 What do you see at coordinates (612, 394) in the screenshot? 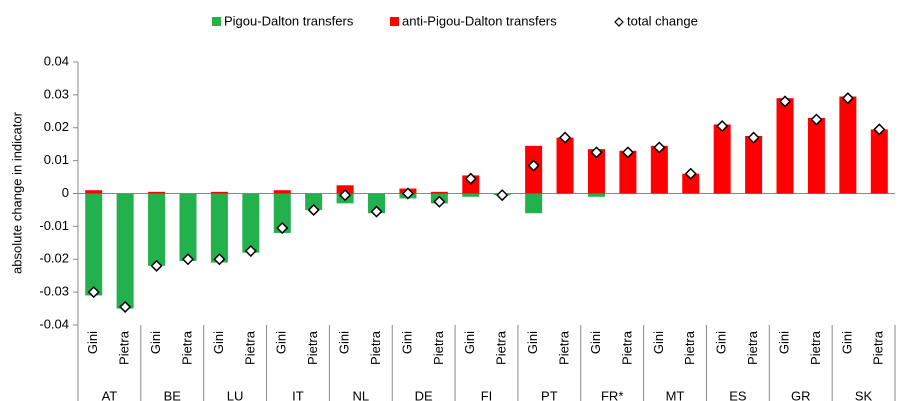
I see `group-label: FR*` at bounding box center [612, 394].